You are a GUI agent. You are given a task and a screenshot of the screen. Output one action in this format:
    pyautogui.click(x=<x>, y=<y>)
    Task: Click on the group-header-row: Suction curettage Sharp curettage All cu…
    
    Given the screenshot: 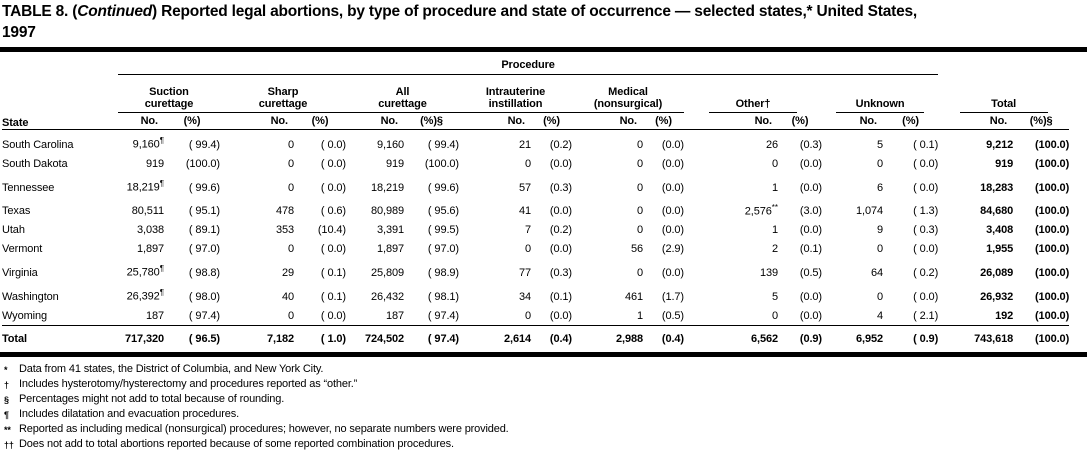 What is the action you would take?
    pyautogui.click(x=535, y=94)
    